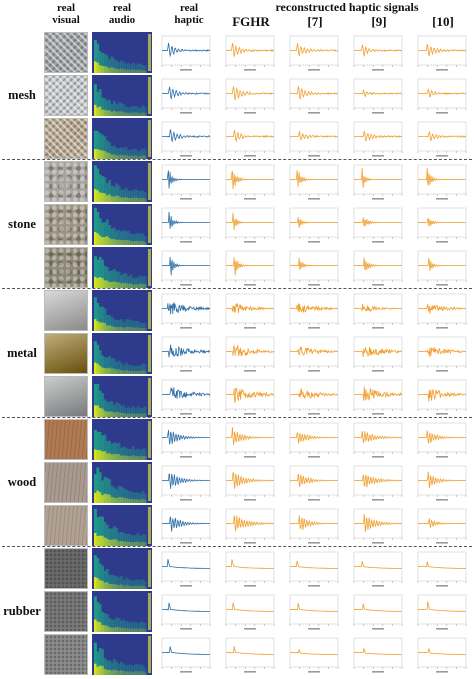 The height and width of the screenshot is (679, 474). Describe the element at coordinates (379, 21) in the screenshot. I see `method-header-ref9: [9]` at that location.